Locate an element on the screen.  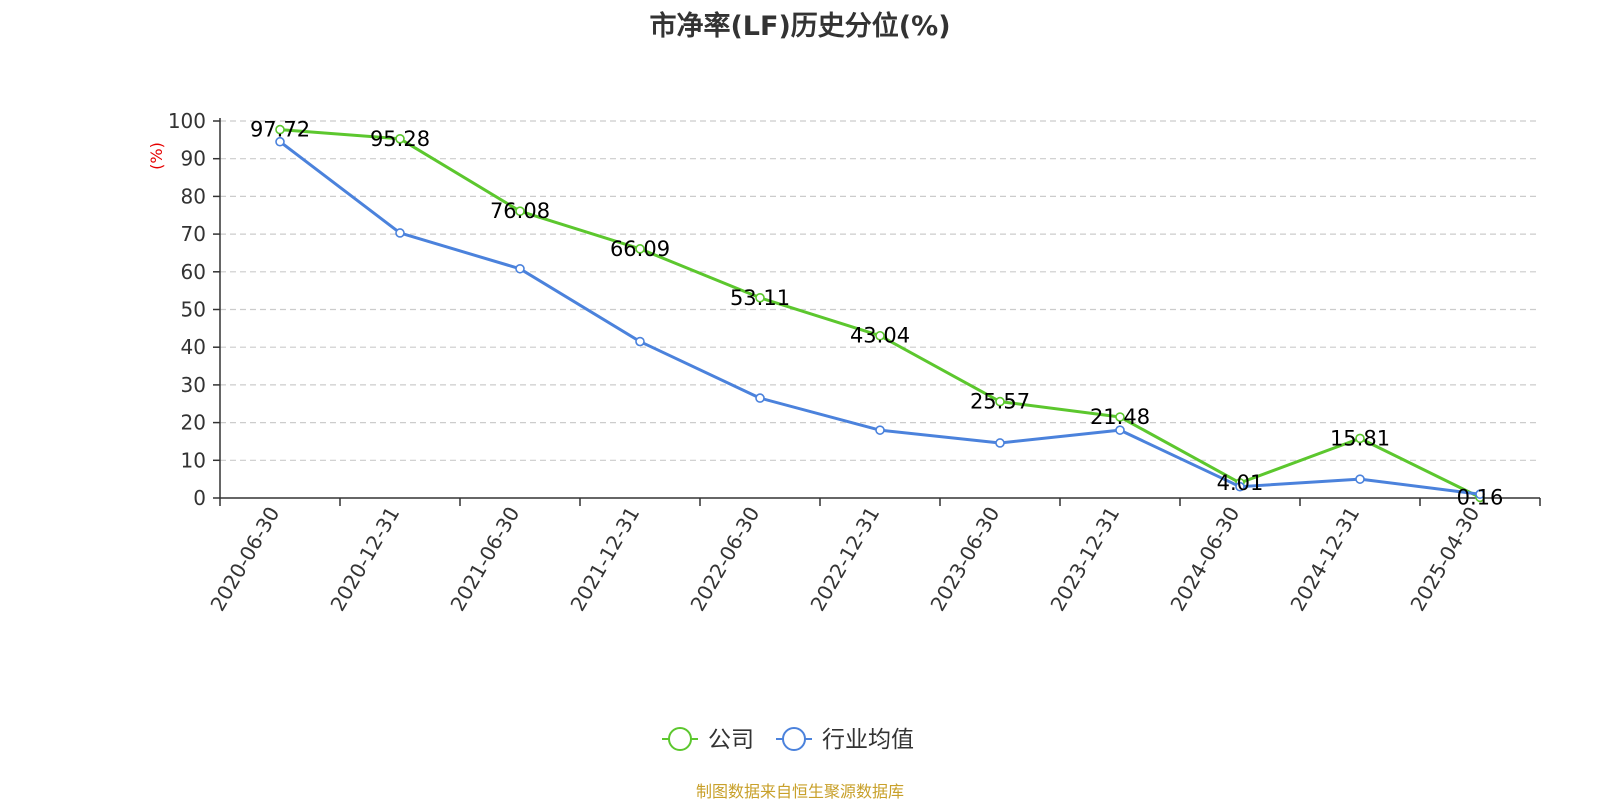
x-tick-label: 2023-12-31 is located at coordinates (1084, 559).